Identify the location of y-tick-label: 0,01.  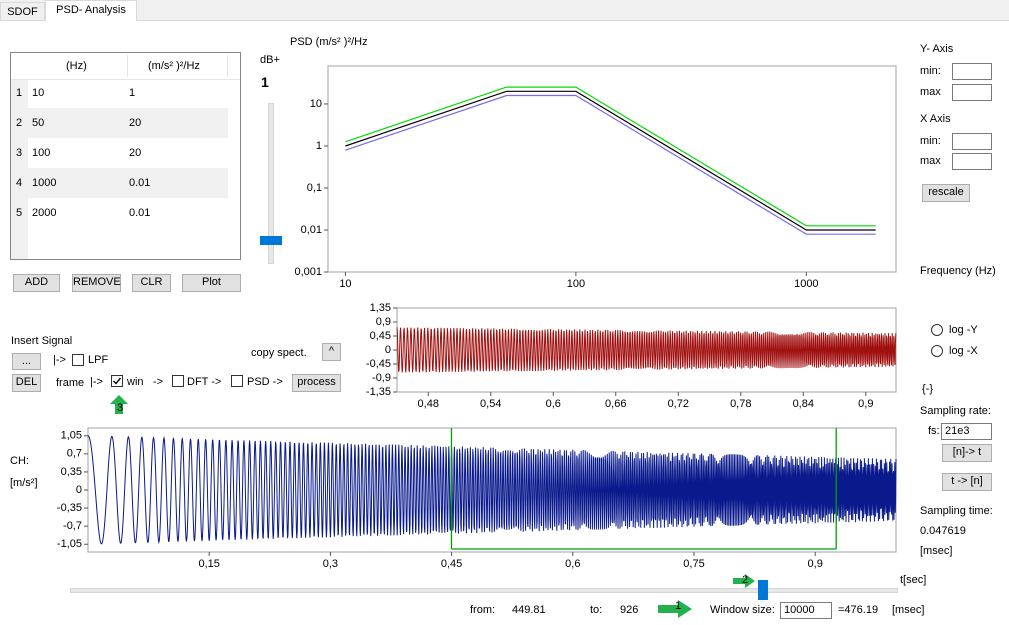
(311, 230).